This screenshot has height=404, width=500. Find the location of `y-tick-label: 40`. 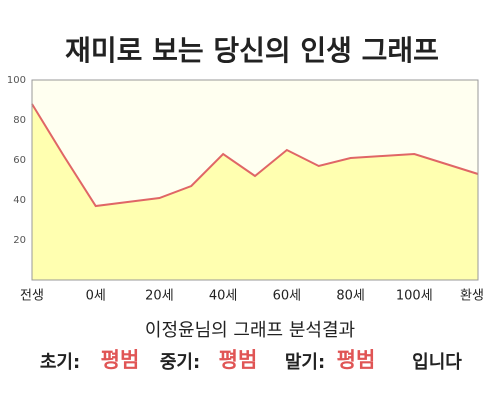

y-tick-label: 40 is located at coordinates (19, 200).